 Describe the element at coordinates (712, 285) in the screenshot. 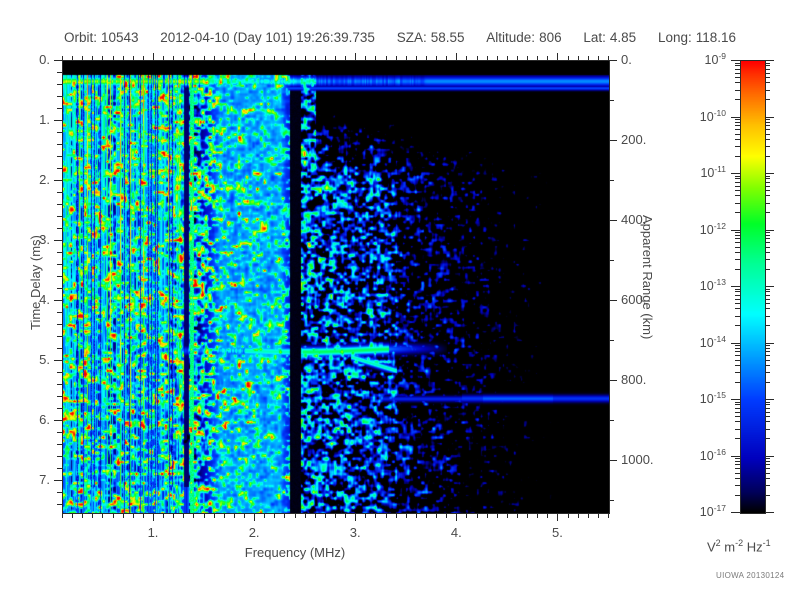

I see `colorbar-tick-label: 10-13` at that location.